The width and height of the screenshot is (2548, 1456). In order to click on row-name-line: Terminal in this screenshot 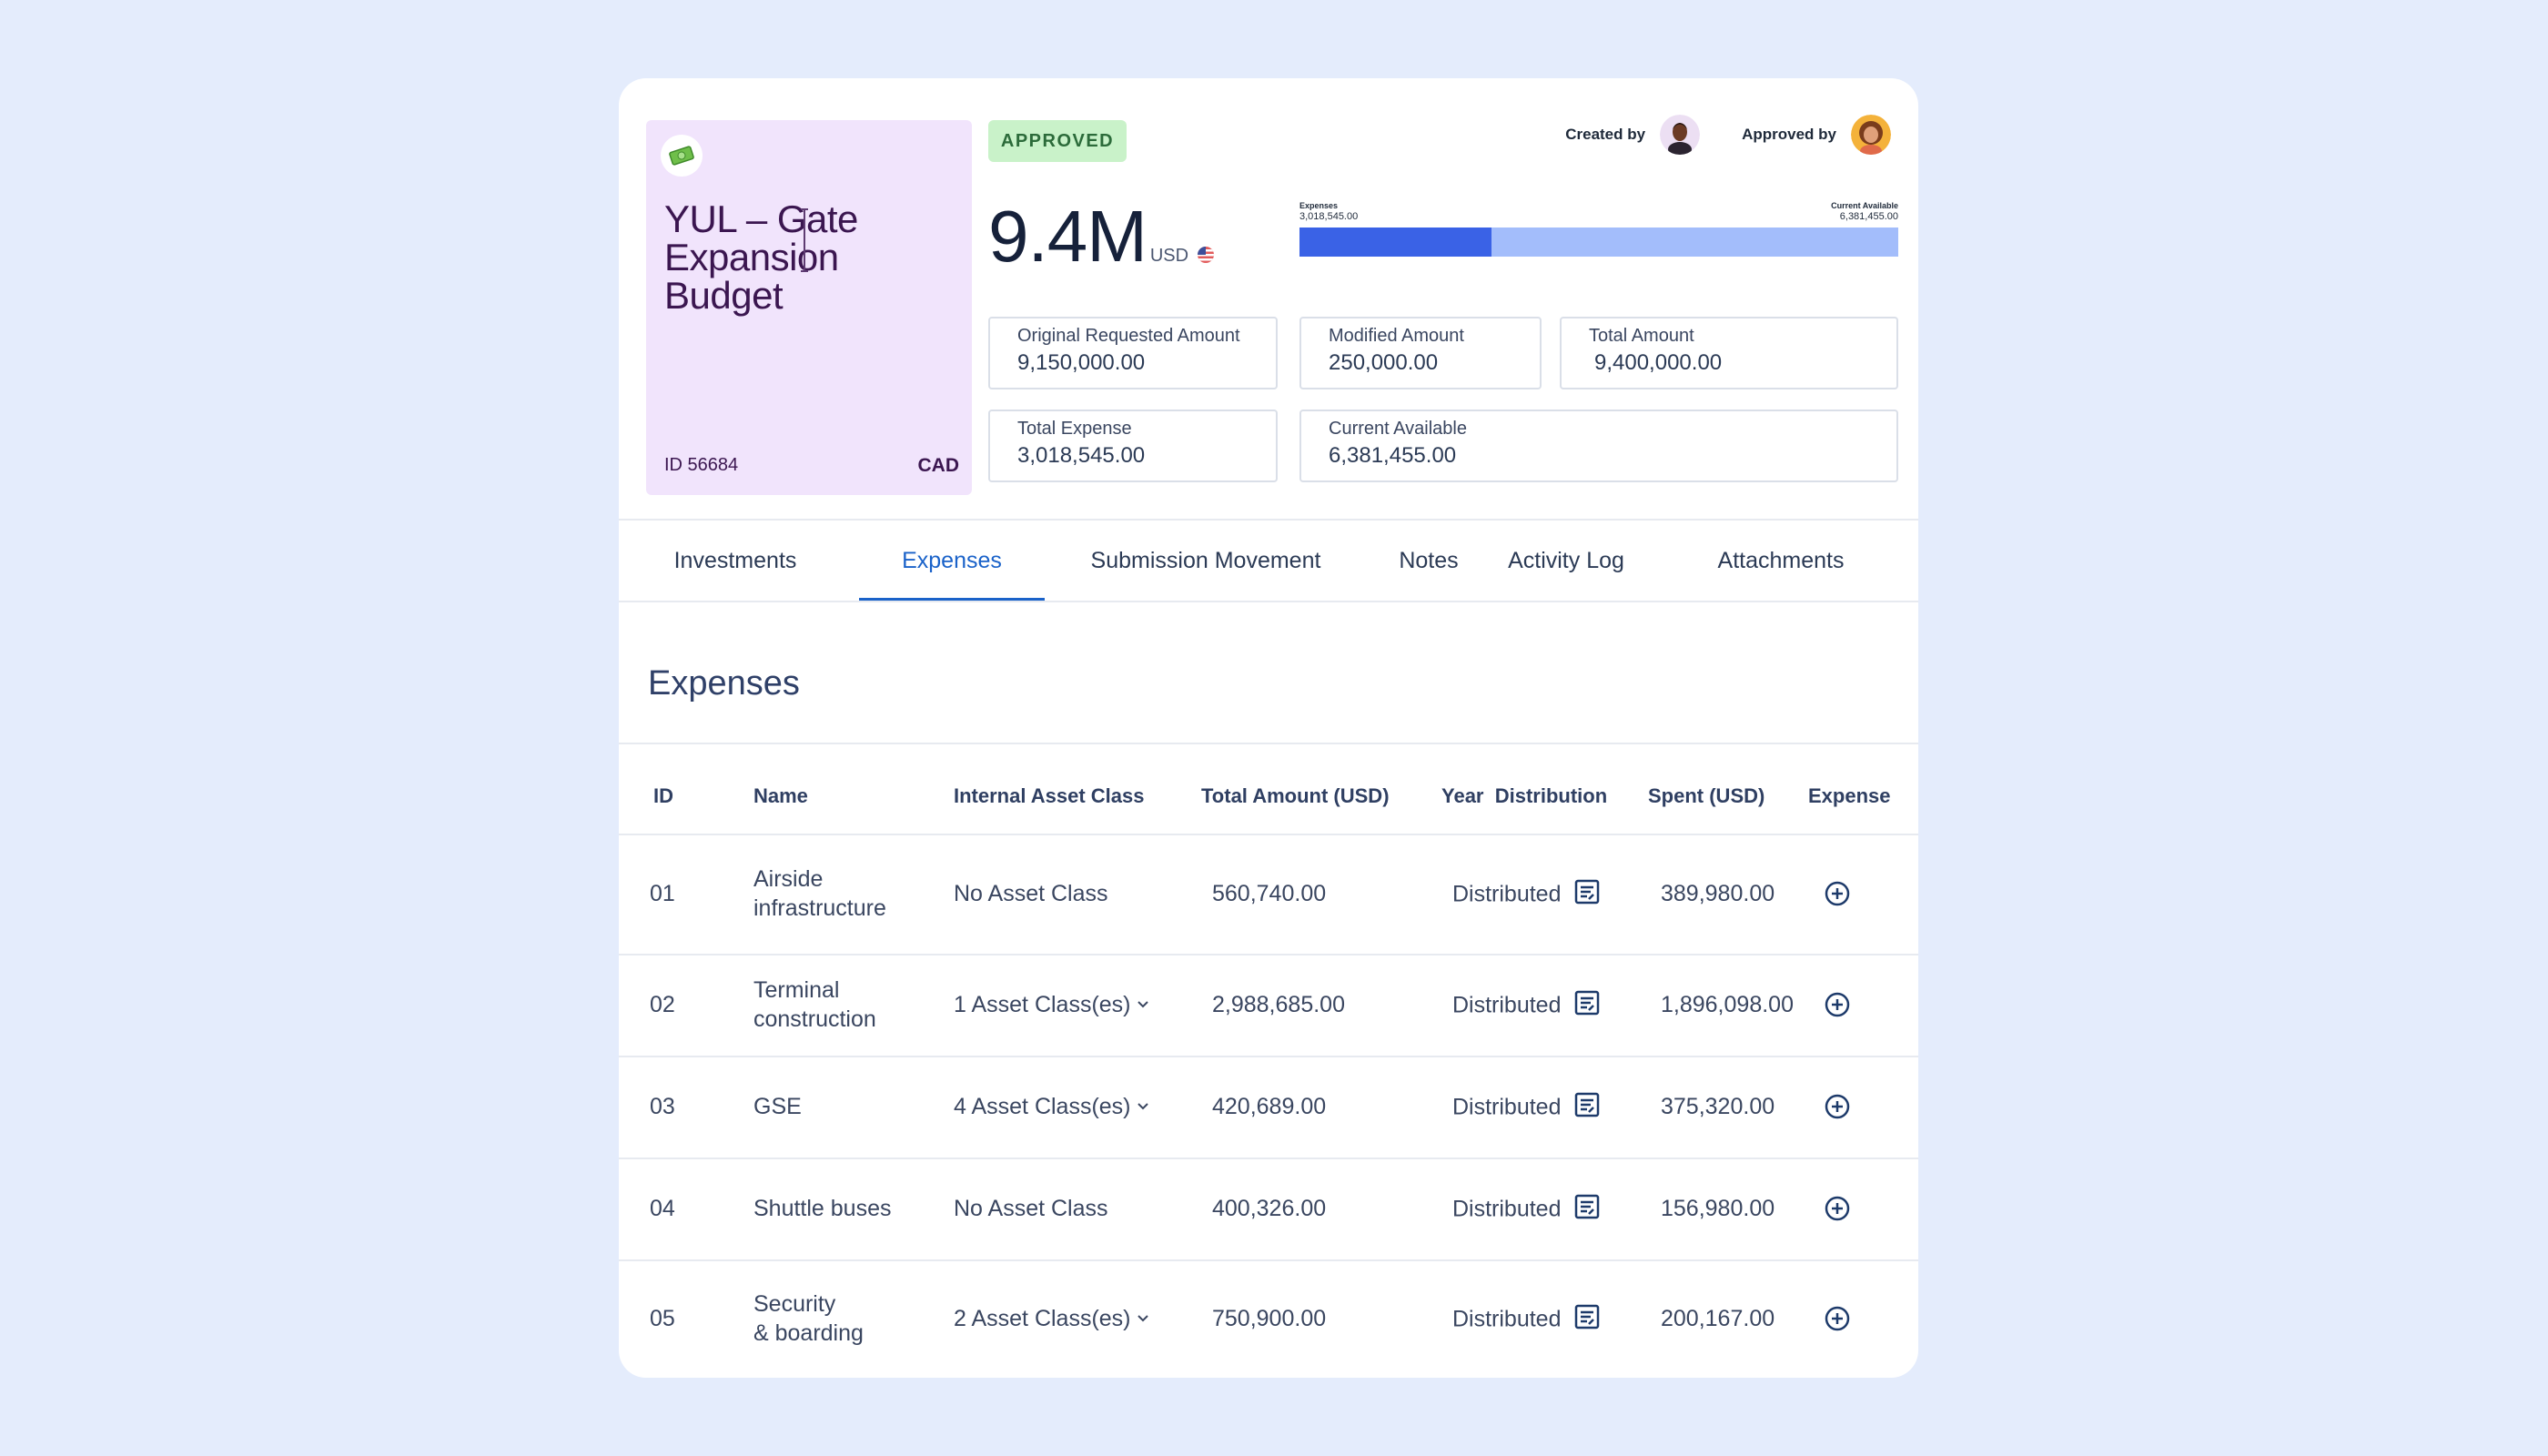, I will do `click(797, 990)`.